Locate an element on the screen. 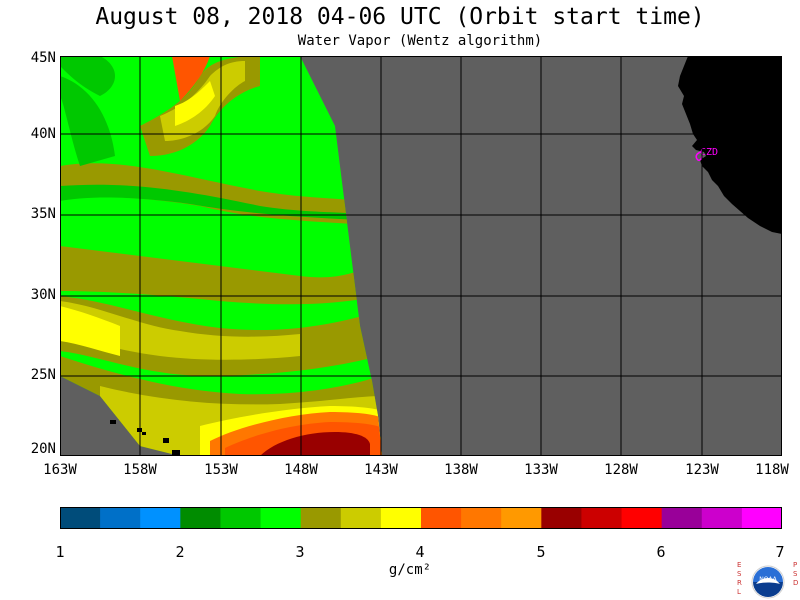 Image resolution: width=800 pixels, height=600 pixels. station-marker-czd: CZD is located at coordinates (706, 154).